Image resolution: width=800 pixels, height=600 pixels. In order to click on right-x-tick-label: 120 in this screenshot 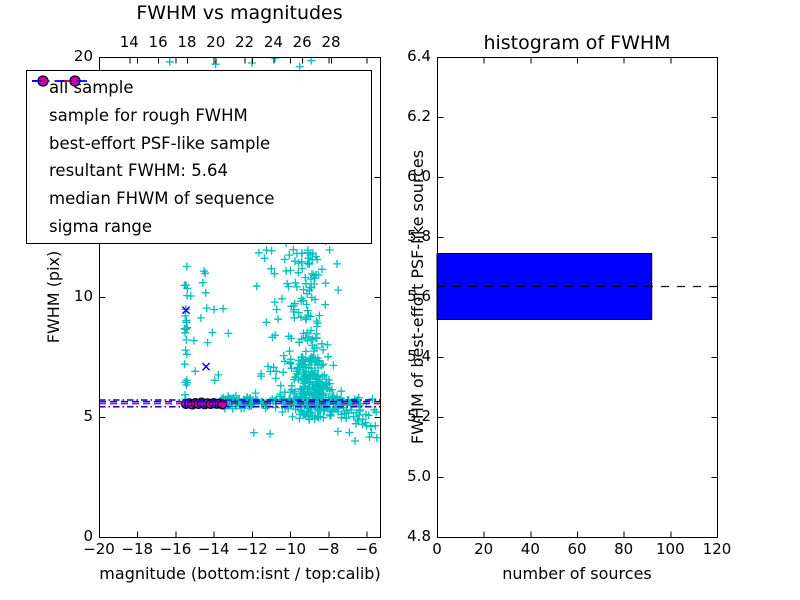, I will do `click(717, 549)`.